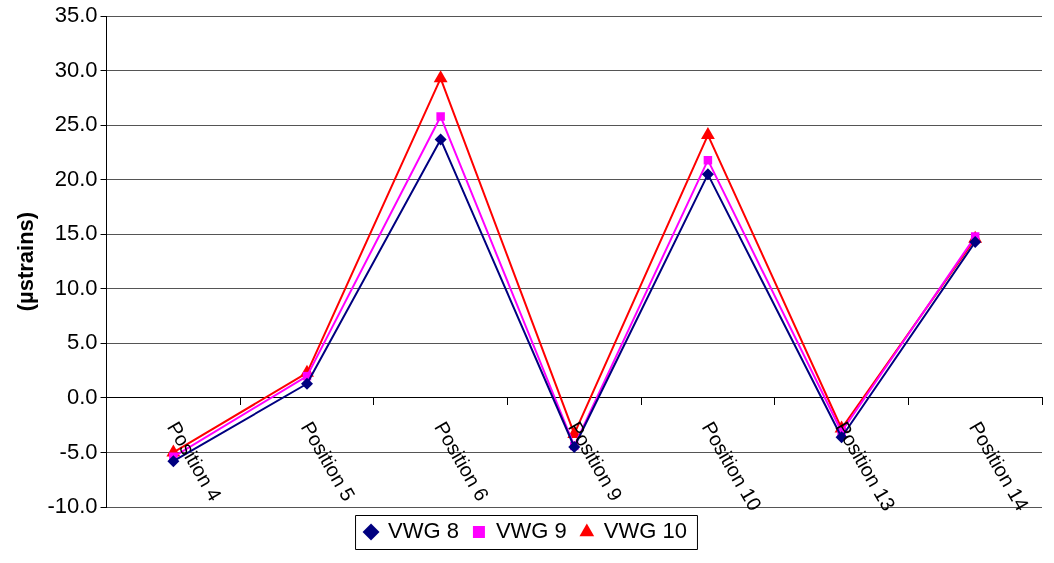 The height and width of the screenshot is (563, 1054). I want to click on y-tick-label: 15.0, so click(76, 233).